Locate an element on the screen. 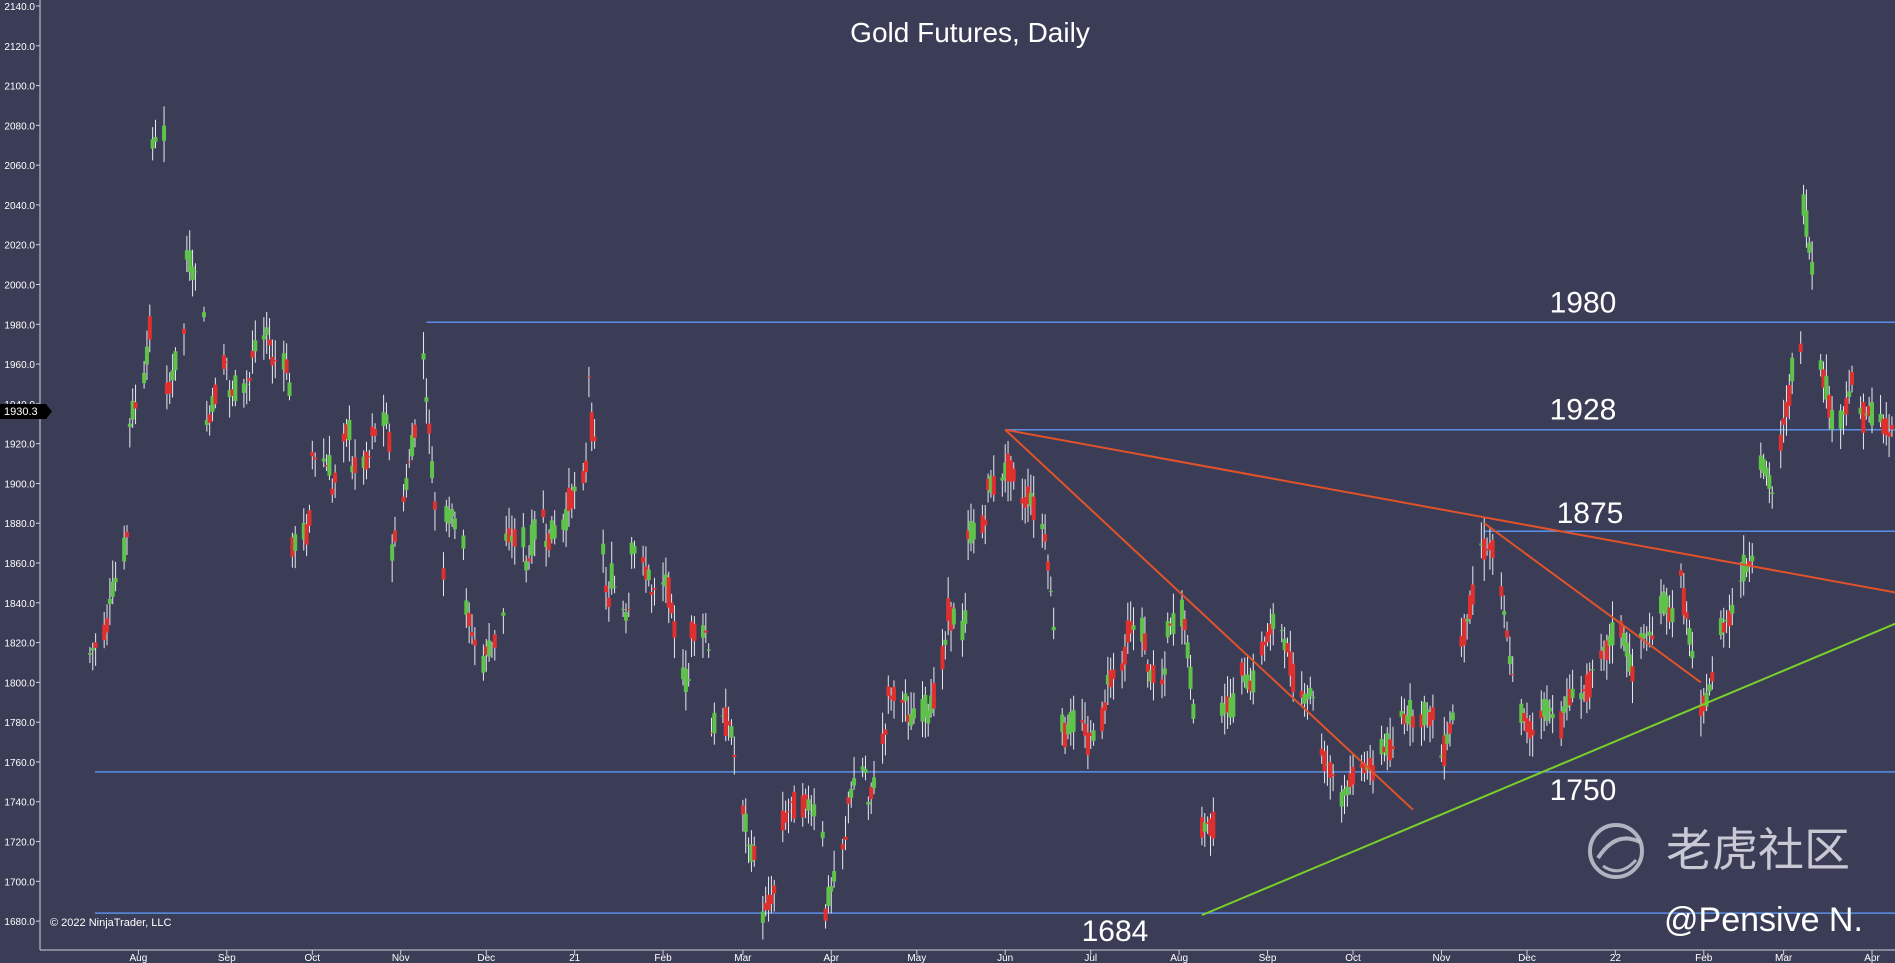 The image size is (1895, 963). y-tick-label: 1820.0 is located at coordinates (19, 644).